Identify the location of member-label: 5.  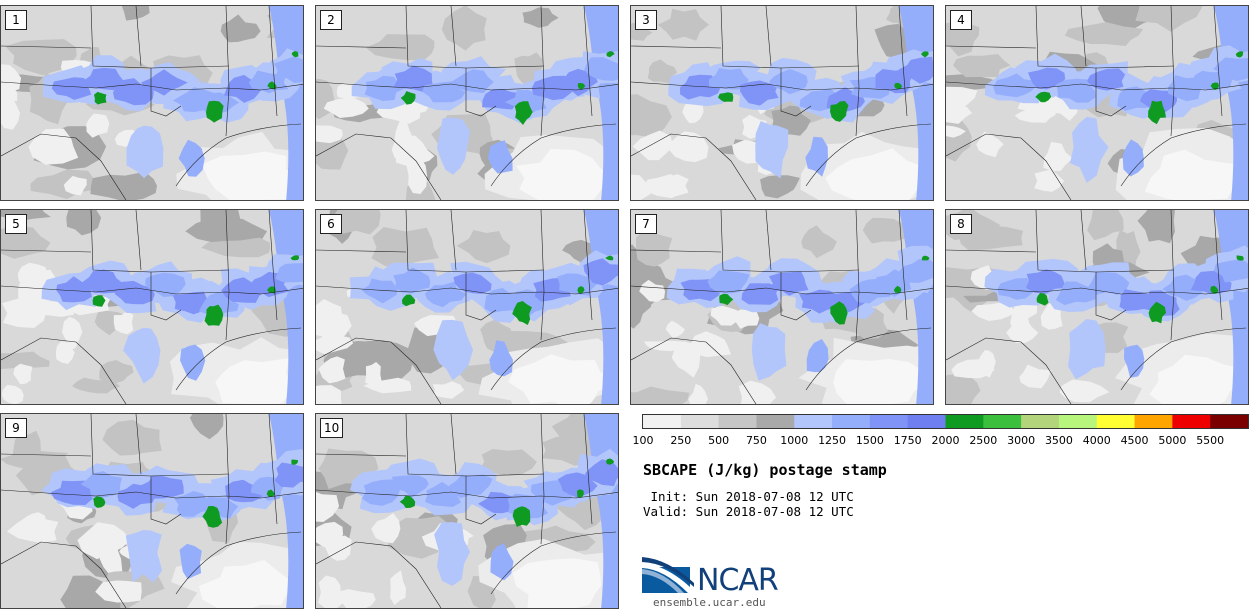
(16, 224).